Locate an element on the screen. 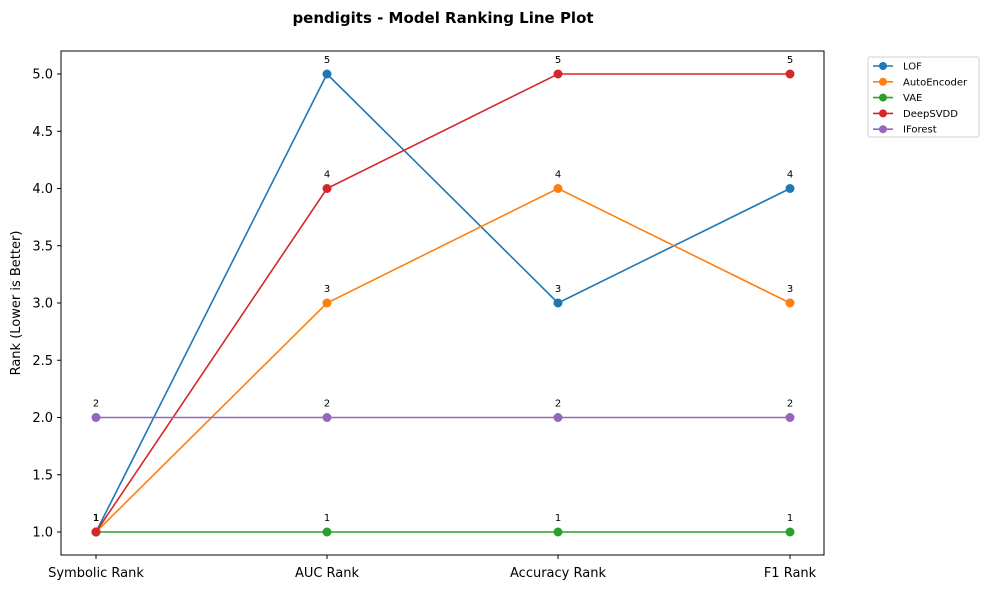 This screenshot has width=989, height=589. x-tick-label: AUC Rank is located at coordinates (327, 573).